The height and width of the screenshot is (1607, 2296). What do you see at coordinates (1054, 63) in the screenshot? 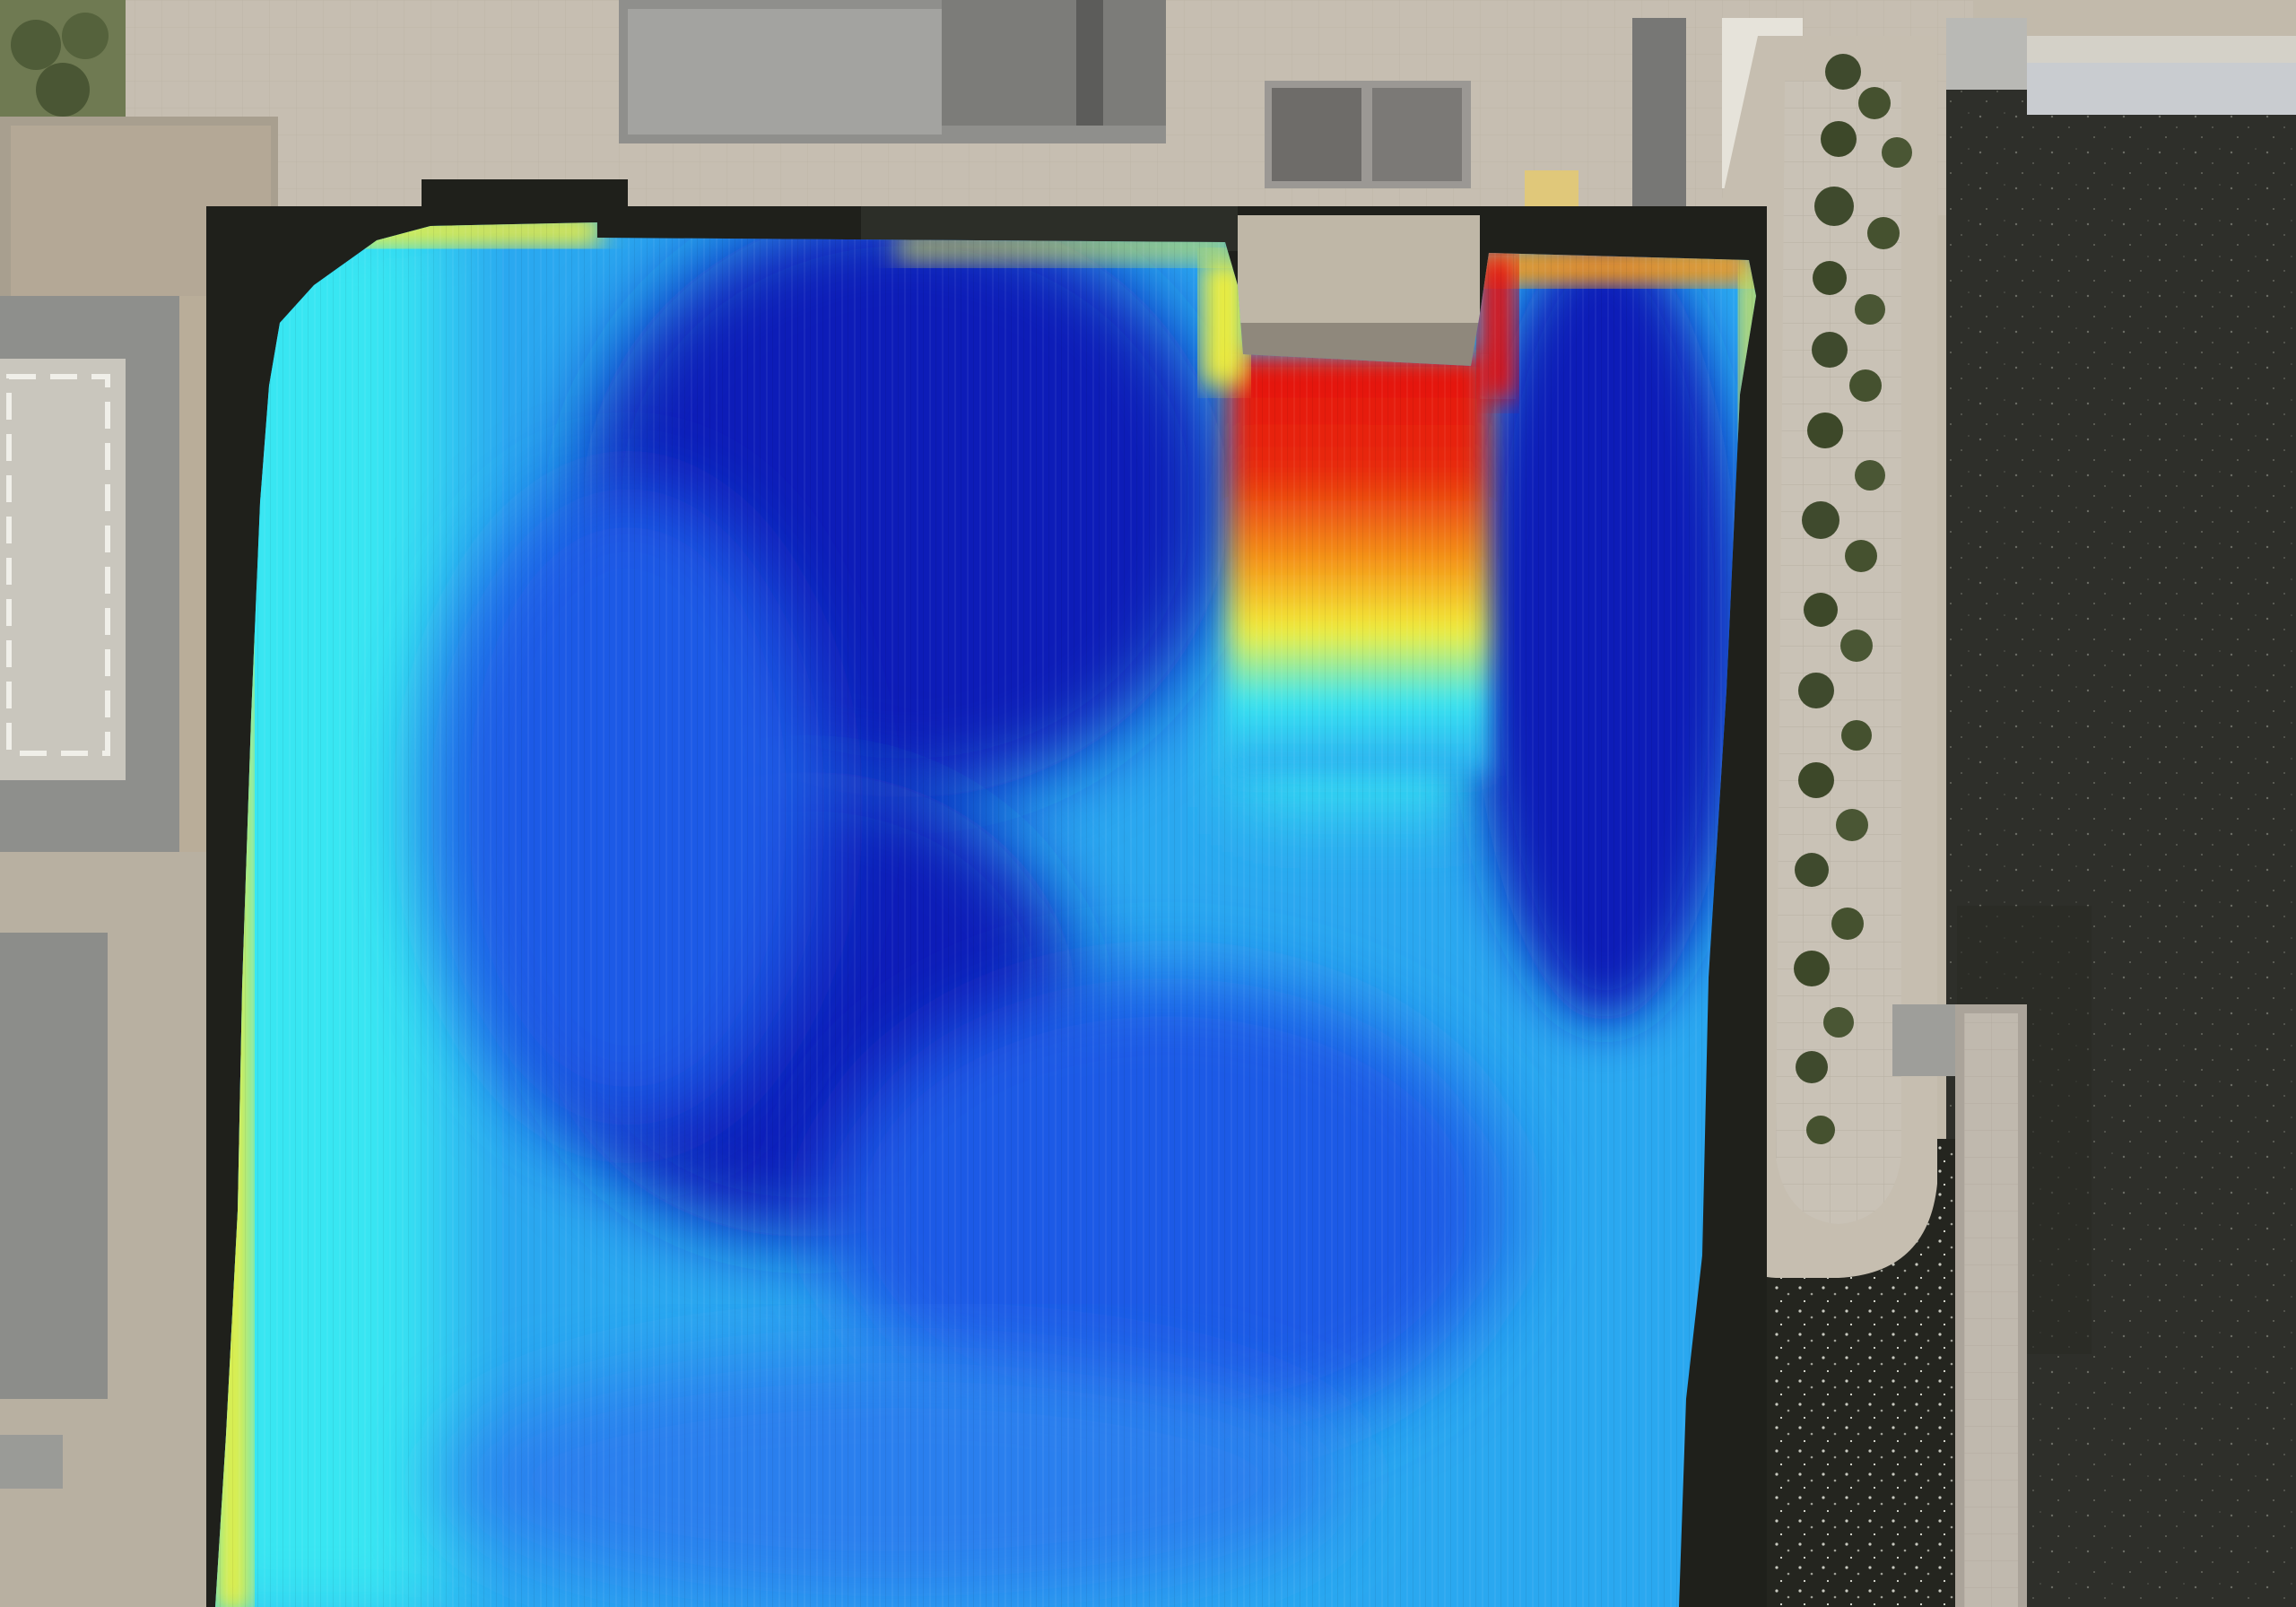
I see `building-north-pavilion-wing` at bounding box center [1054, 63].